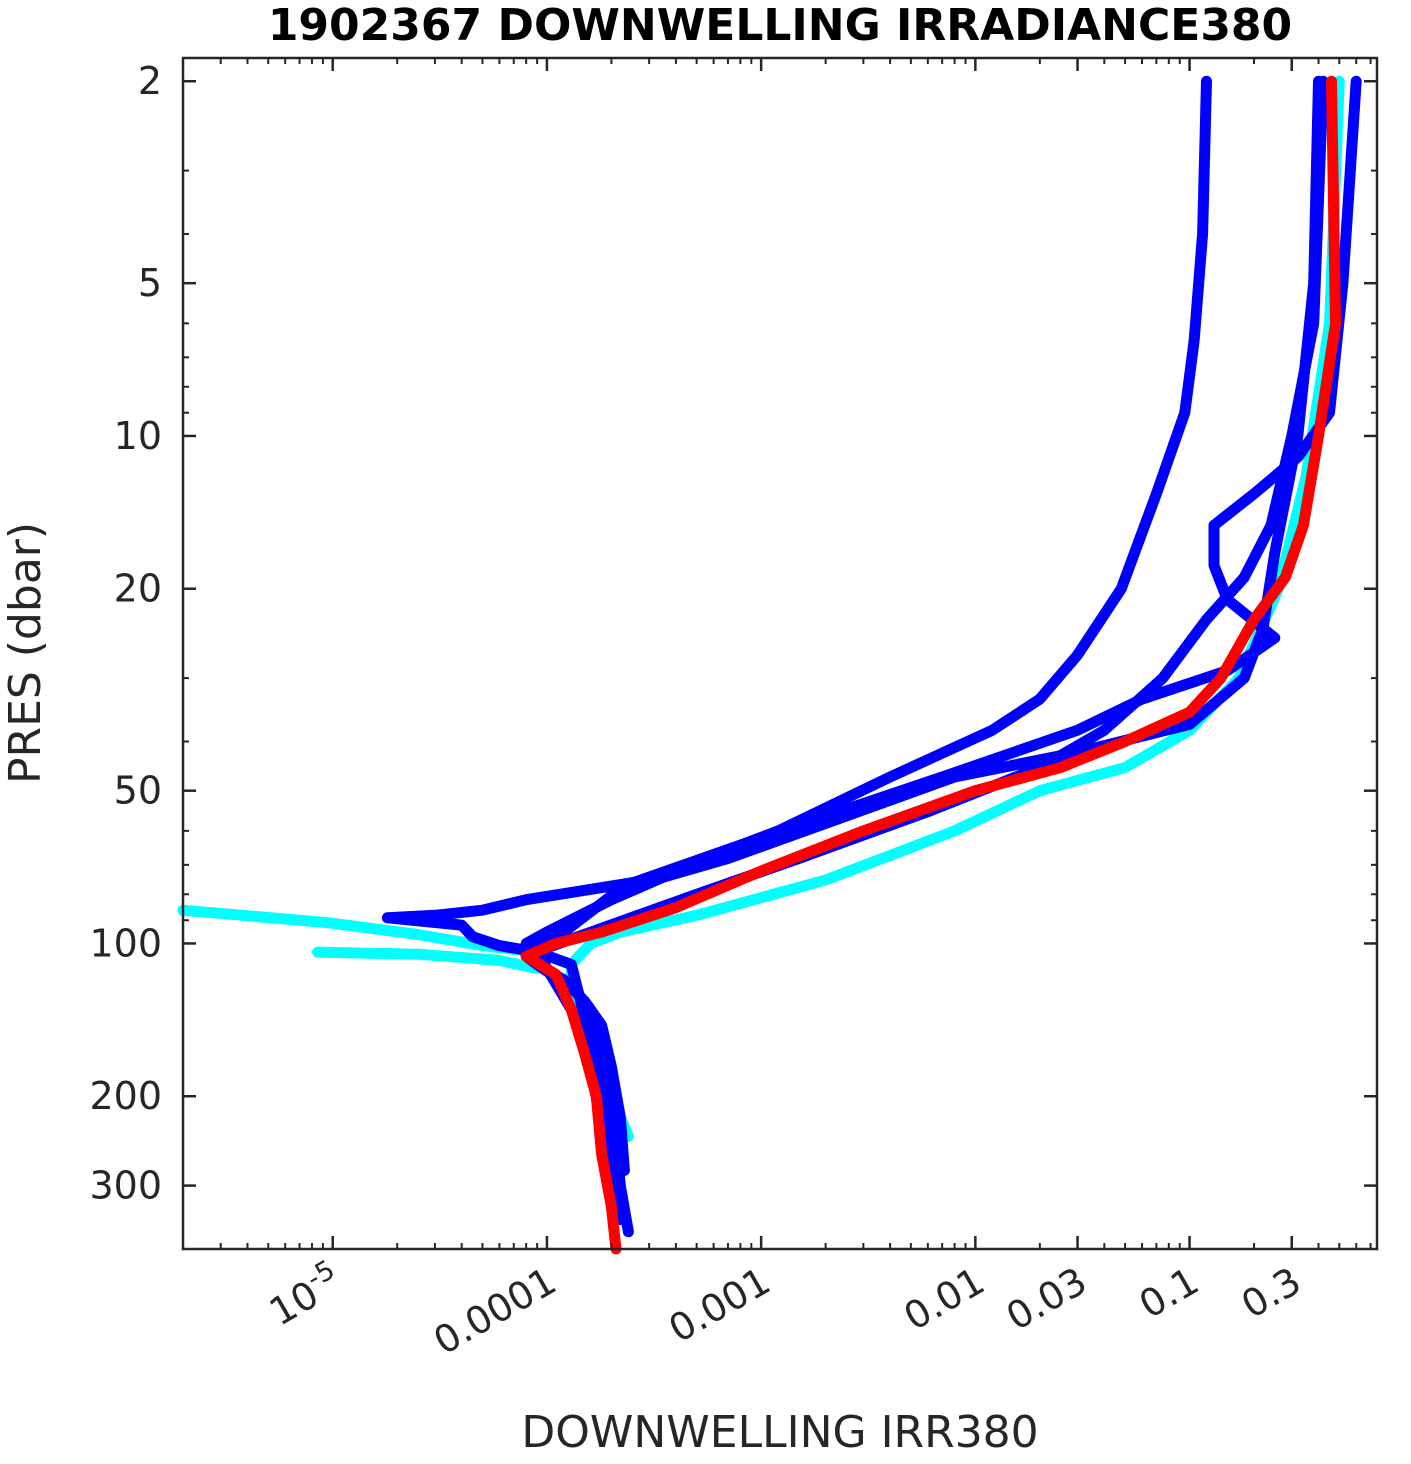 The width and height of the screenshot is (1411, 1464). Describe the element at coordinates (150, 283) in the screenshot. I see `y-tick-label: 5` at that location.